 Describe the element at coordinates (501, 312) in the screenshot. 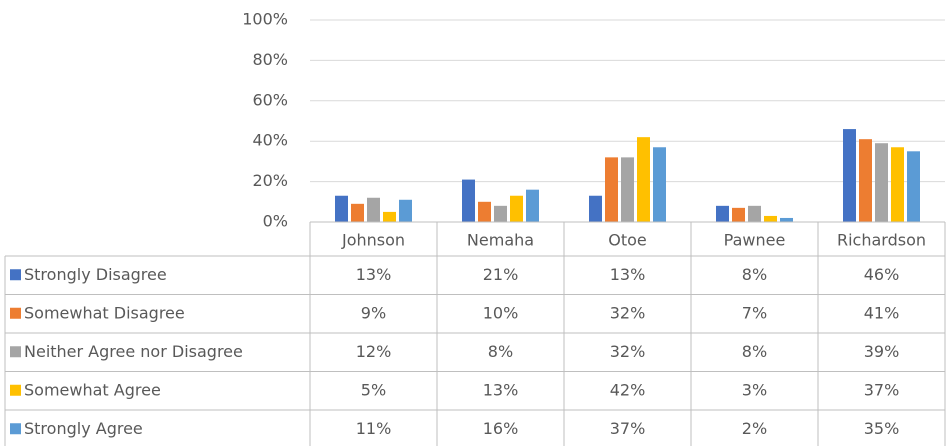

I see `table-value: 10%` at that location.